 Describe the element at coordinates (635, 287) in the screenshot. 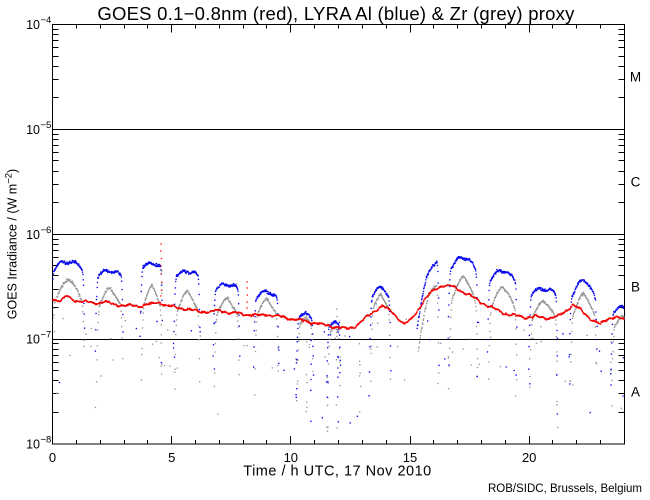

I see `svg-text: B` at that location.